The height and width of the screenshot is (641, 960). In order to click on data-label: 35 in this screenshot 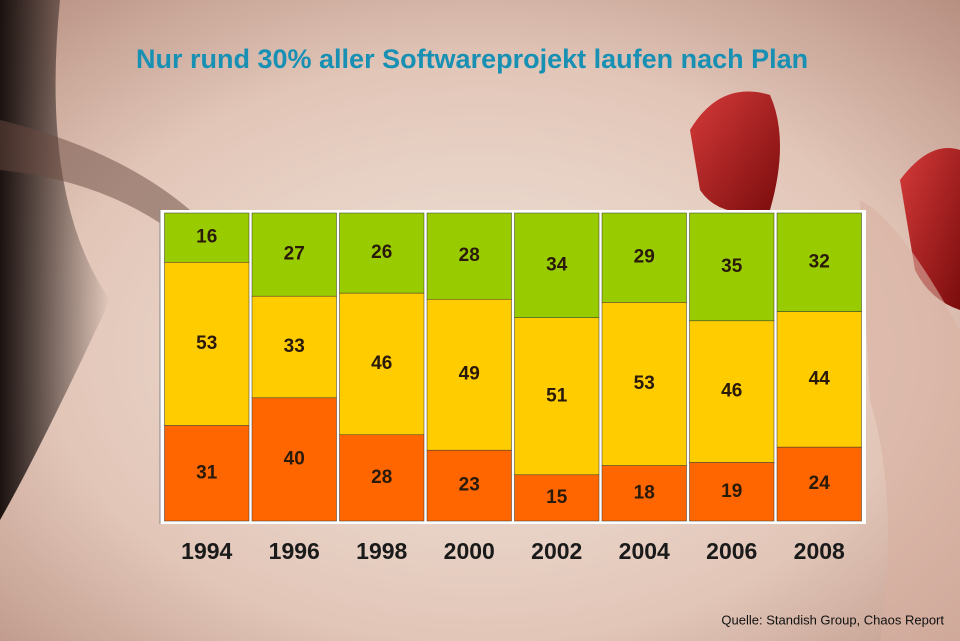, I will do `click(732, 266)`.